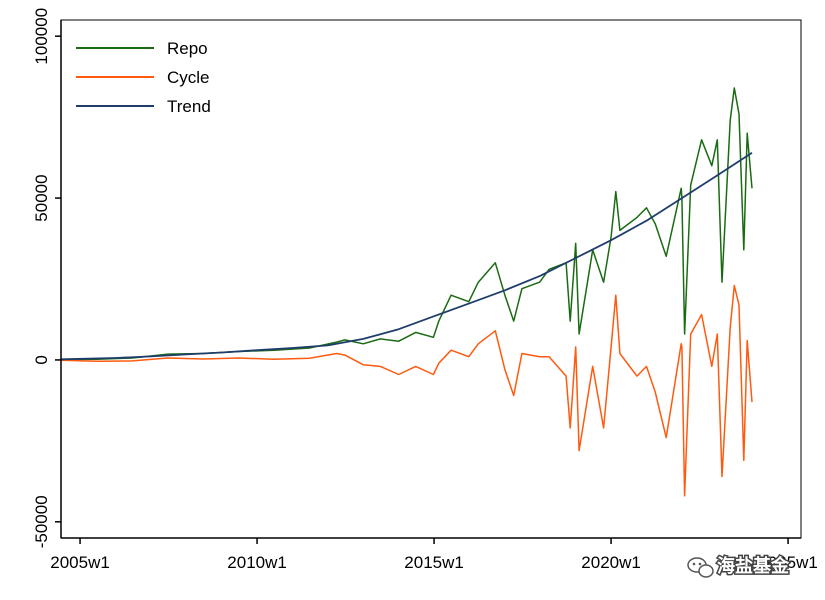  What do you see at coordinates (41, 359) in the screenshot?
I see `y-tick-label: 0` at bounding box center [41, 359].